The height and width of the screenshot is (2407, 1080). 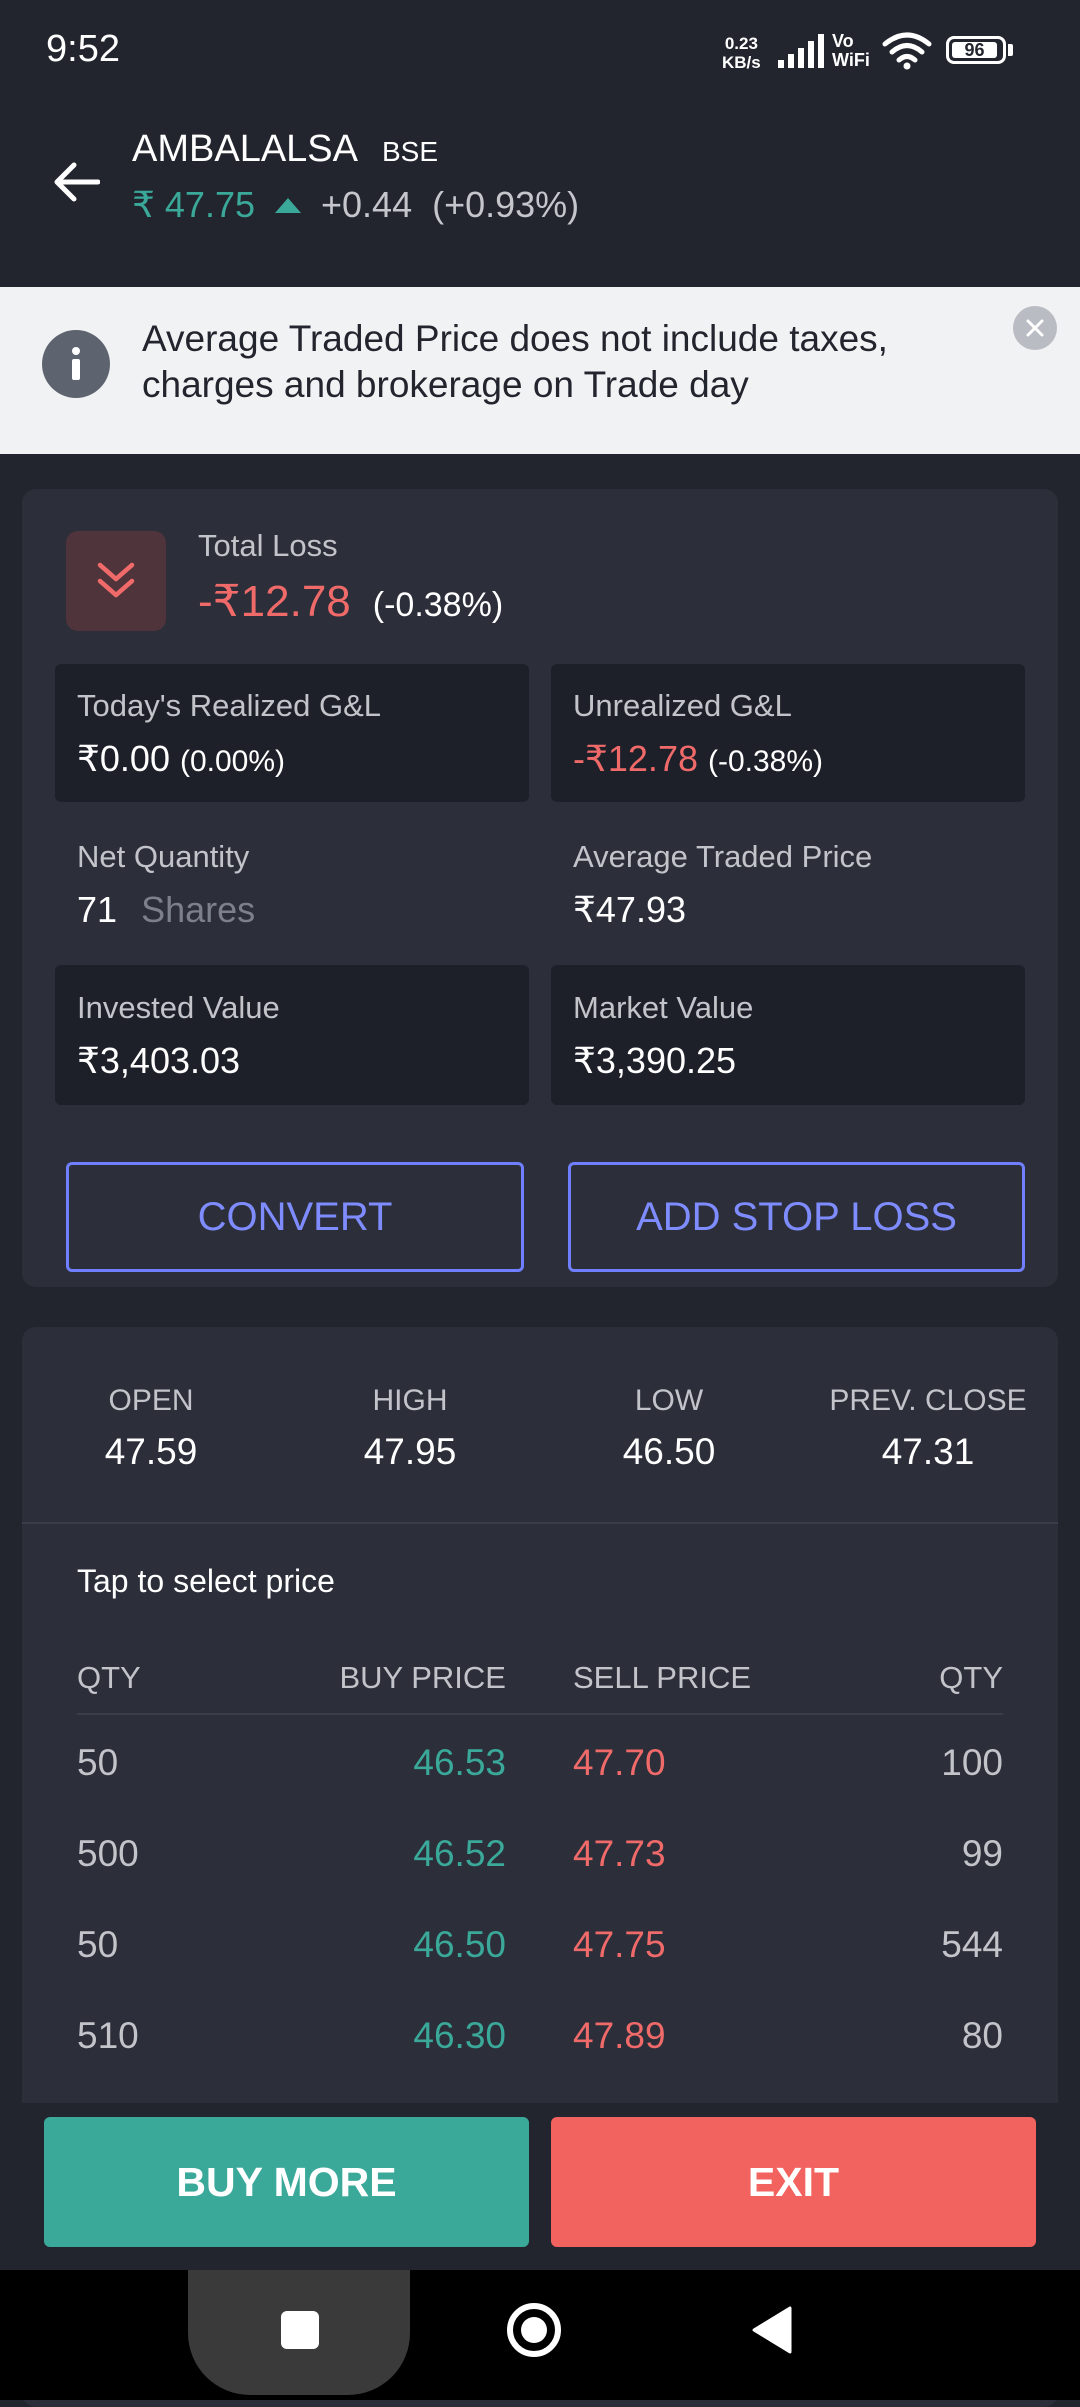 What do you see at coordinates (151, 1451) in the screenshot?
I see `open-value: 47.59` at bounding box center [151, 1451].